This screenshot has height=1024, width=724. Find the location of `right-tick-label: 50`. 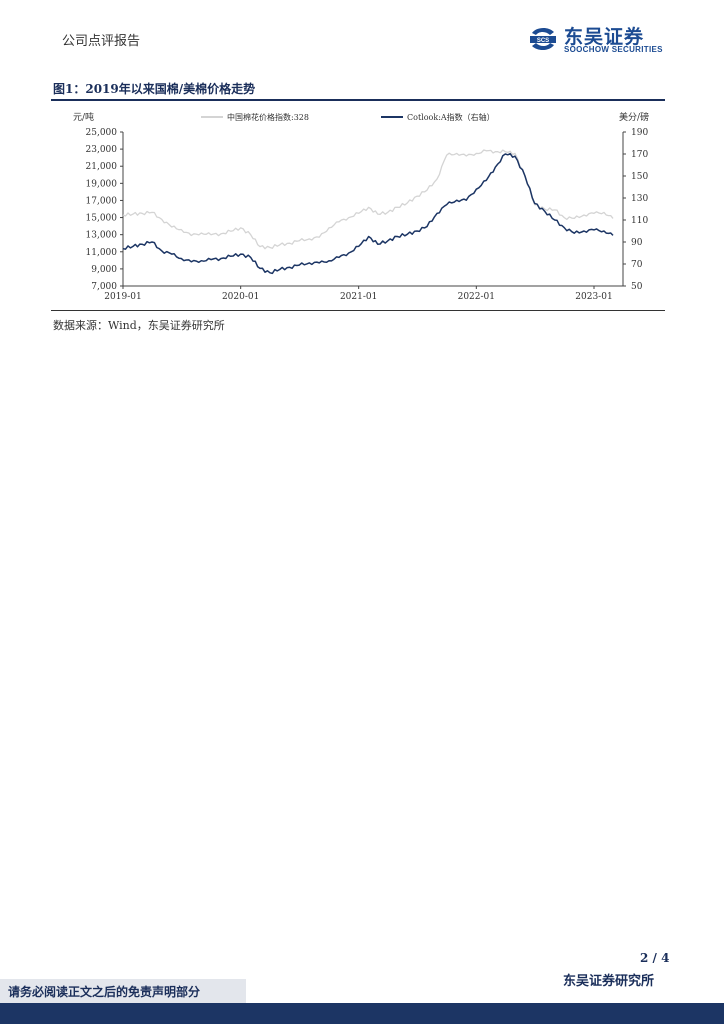

right-tick-label: 50 is located at coordinates (637, 287).